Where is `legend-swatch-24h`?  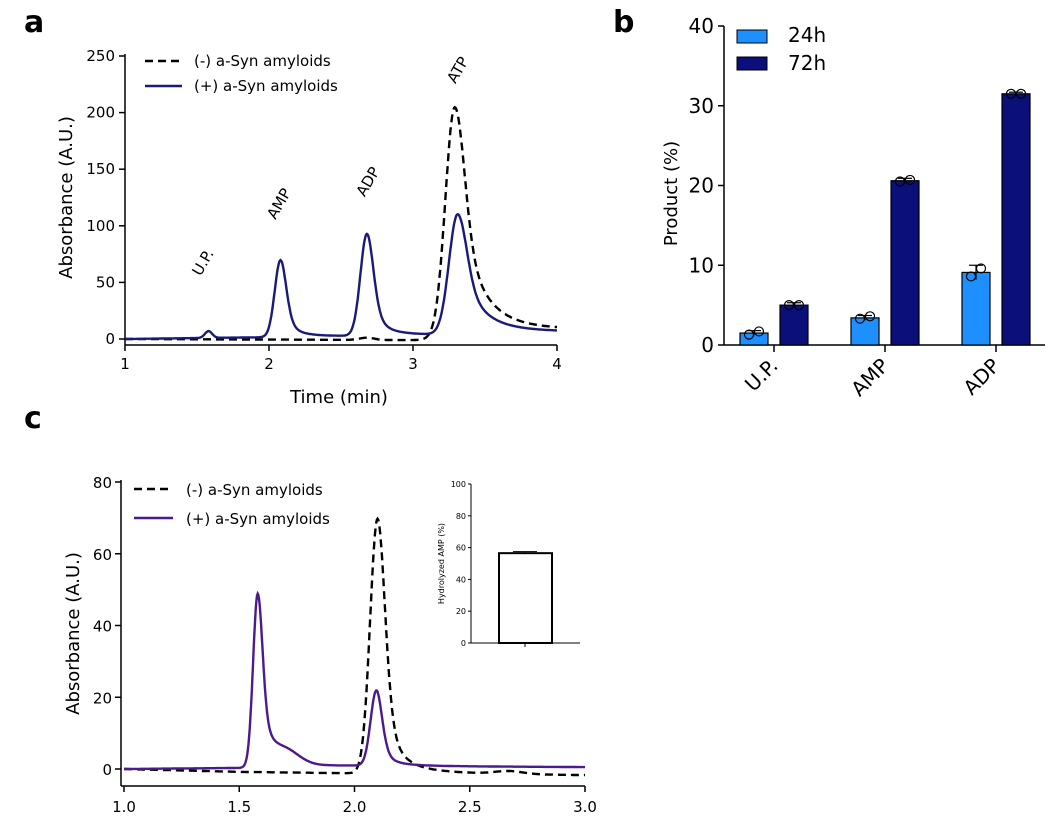
legend-swatch-24h is located at coordinates (752, 36).